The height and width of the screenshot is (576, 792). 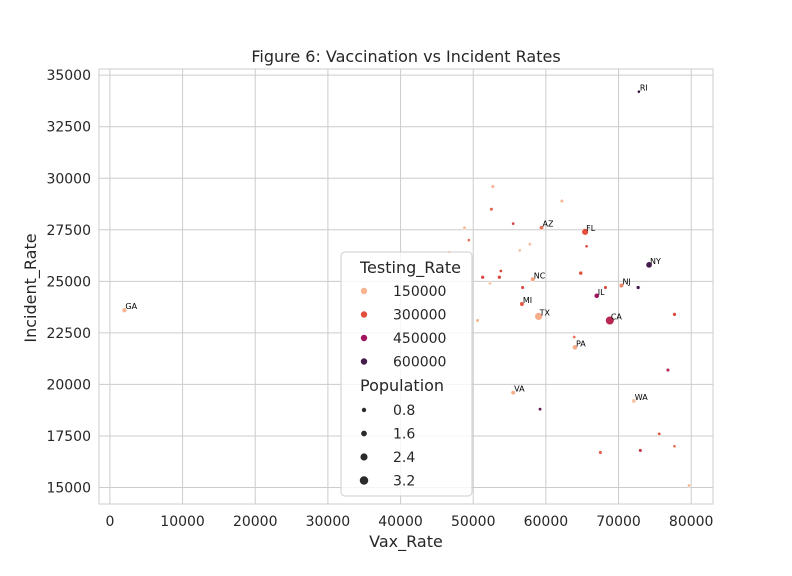 What do you see at coordinates (641, 397) in the screenshot?
I see `point-label: WA` at bounding box center [641, 397].